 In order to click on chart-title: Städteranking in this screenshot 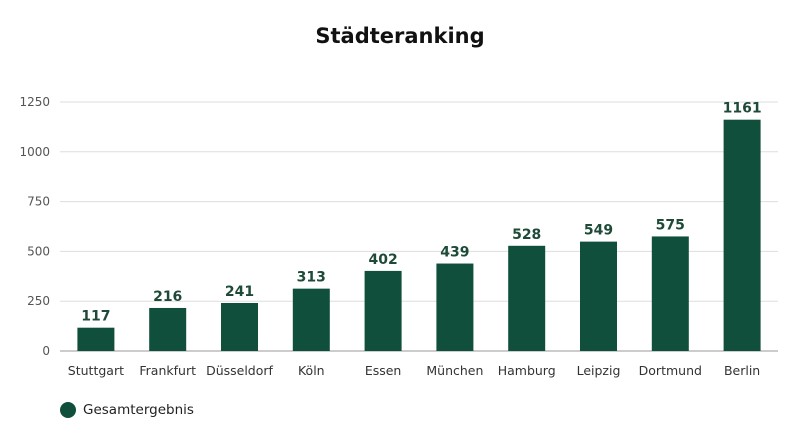, I will do `click(400, 36)`.